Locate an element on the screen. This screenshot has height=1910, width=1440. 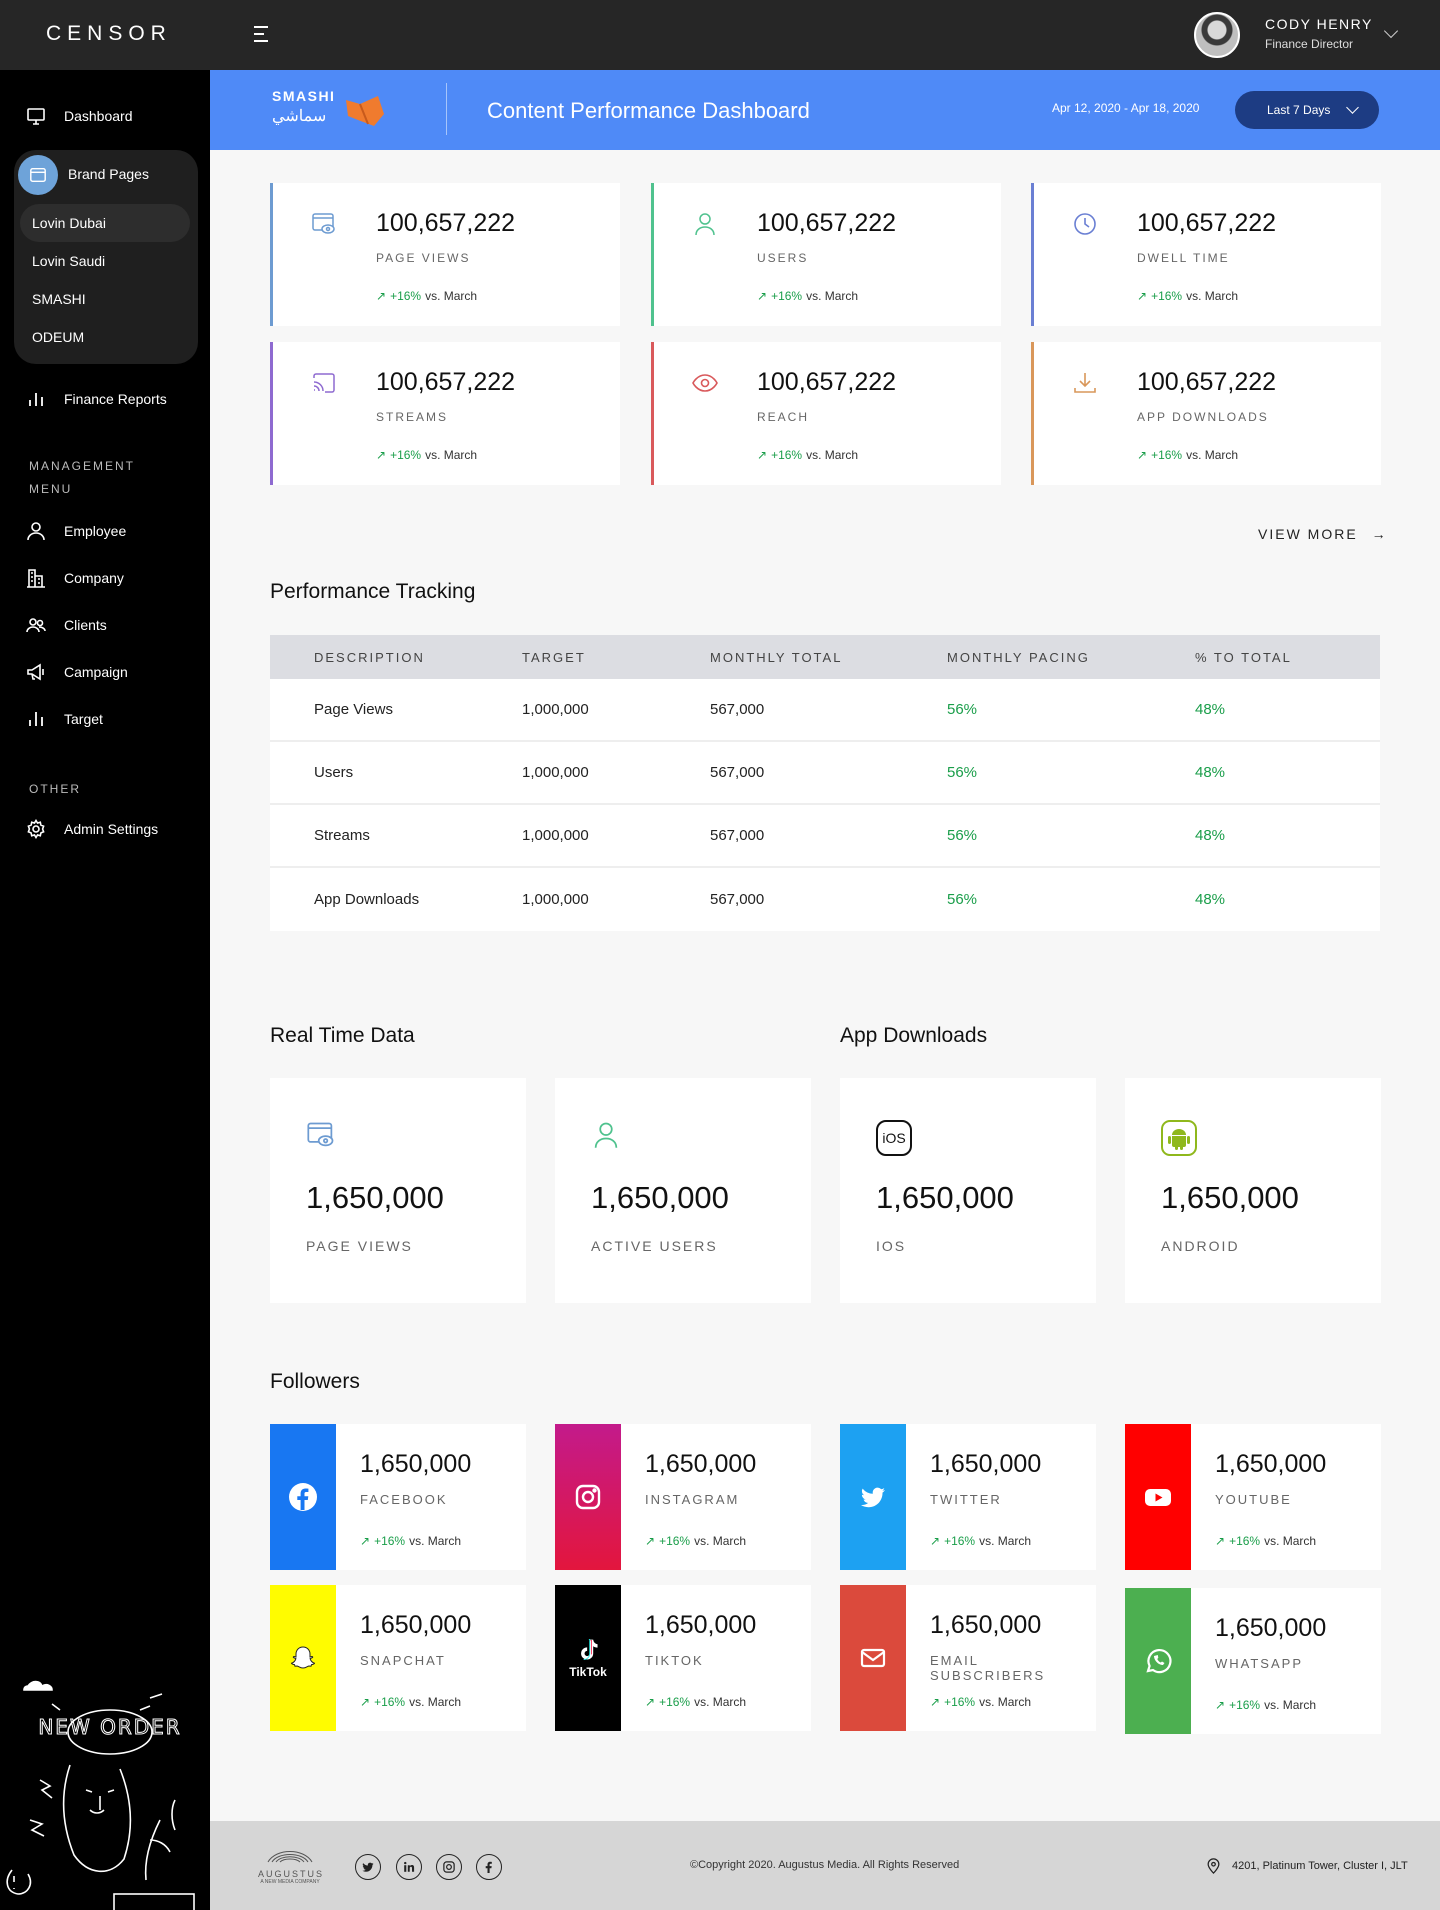
twitter-icon is located at coordinates (873, 1497).